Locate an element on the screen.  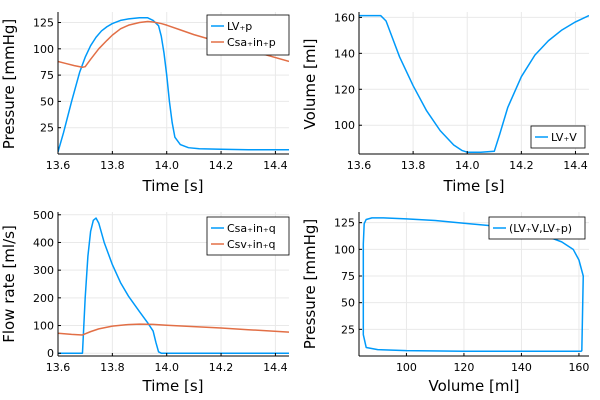
y-tick-label: 200 is located at coordinates (43, 298).